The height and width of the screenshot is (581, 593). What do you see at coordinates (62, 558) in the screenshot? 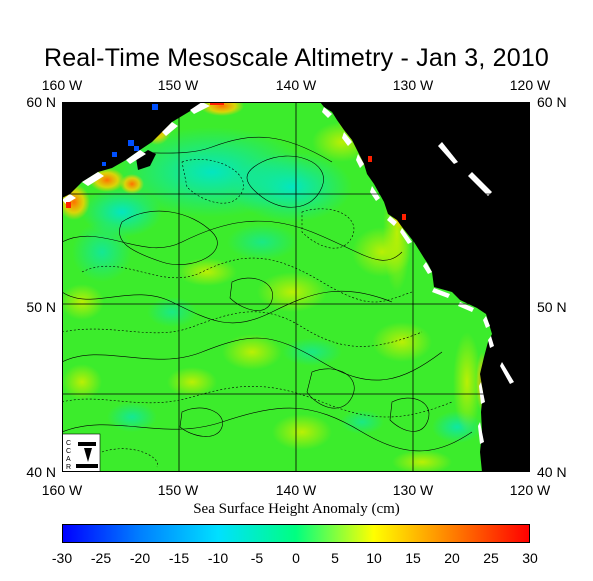
I see `colorbar-tick-label: -30` at bounding box center [62, 558].